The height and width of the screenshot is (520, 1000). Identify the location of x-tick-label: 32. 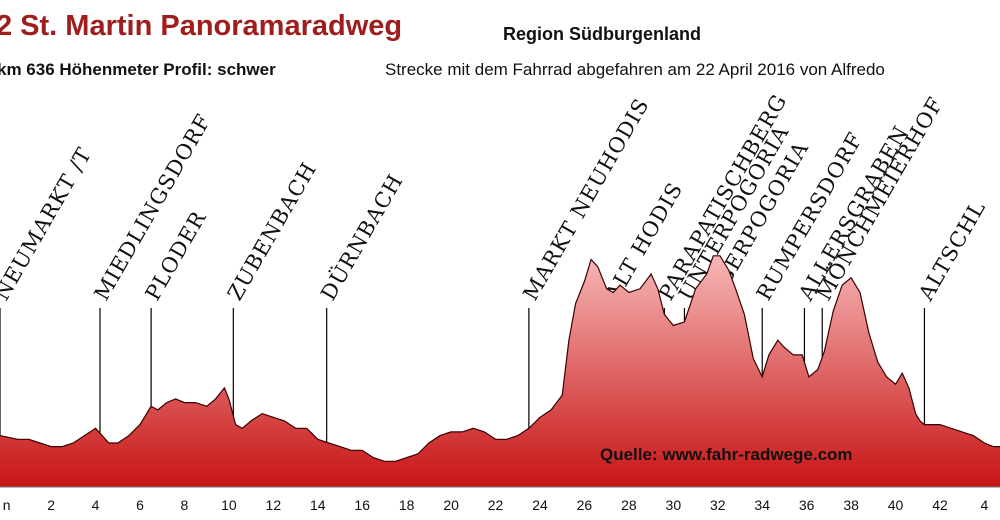
(718, 505).